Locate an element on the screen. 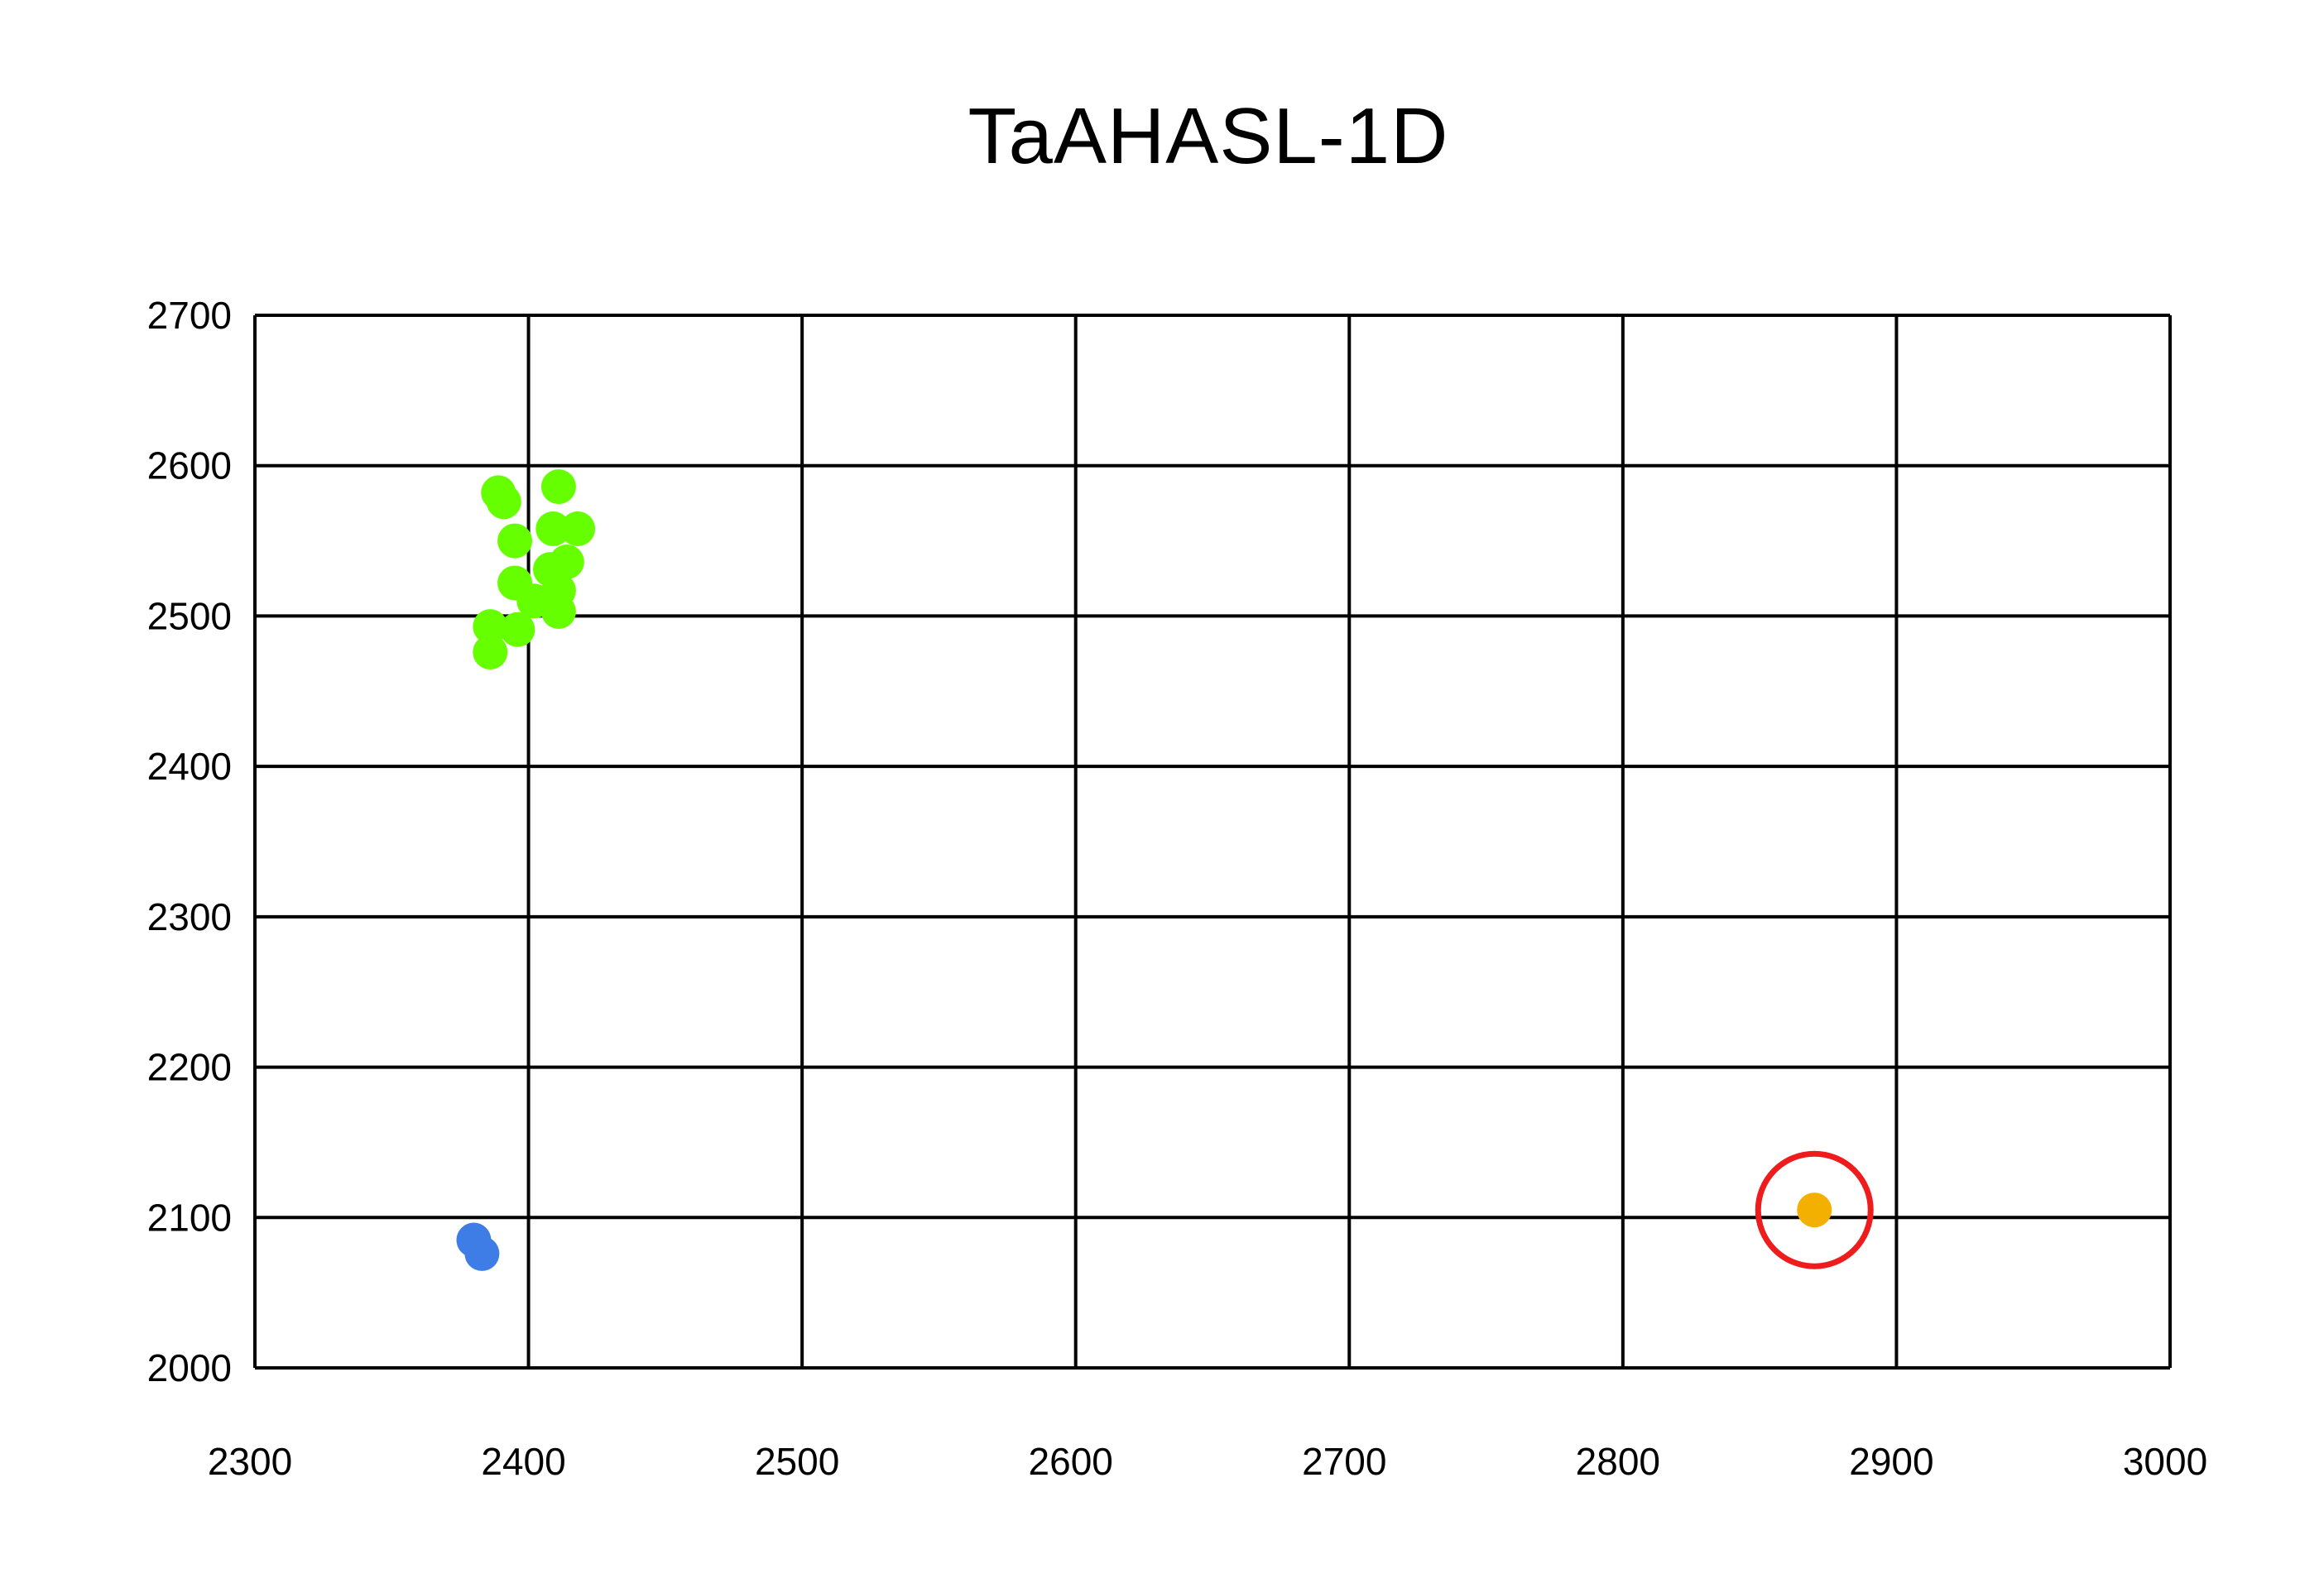  y-tick-label: 2200 is located at coordinates (189, 1067).